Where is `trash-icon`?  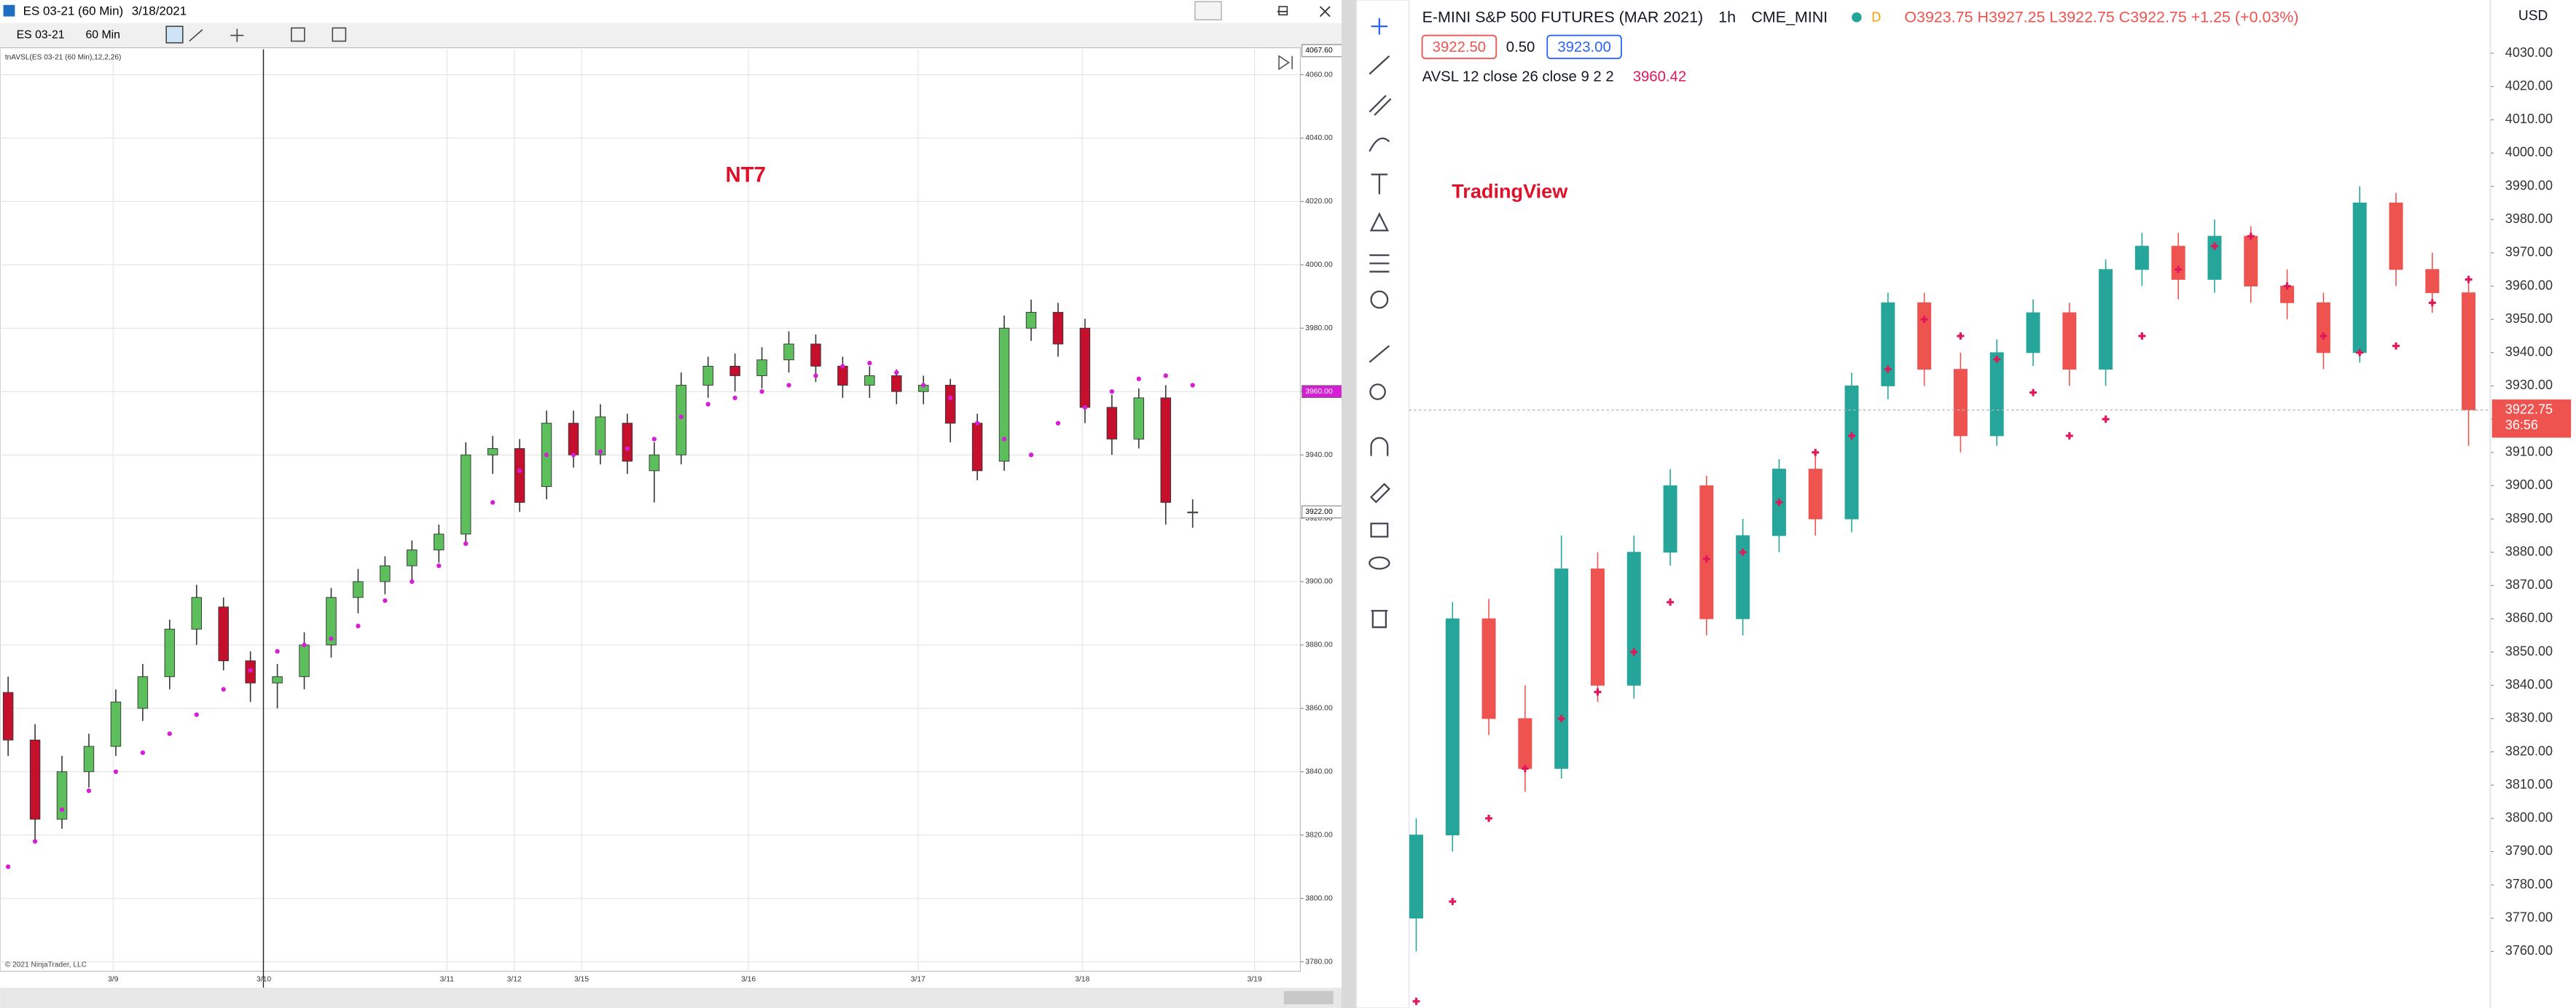
trash-icon is located at coordinates (1379, 618).